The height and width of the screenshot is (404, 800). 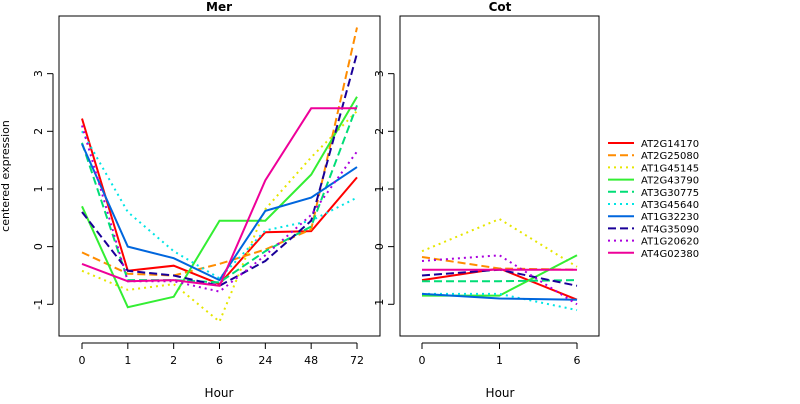 I want to click on panel-title-cot: Cot, so click(x=500, y=7).